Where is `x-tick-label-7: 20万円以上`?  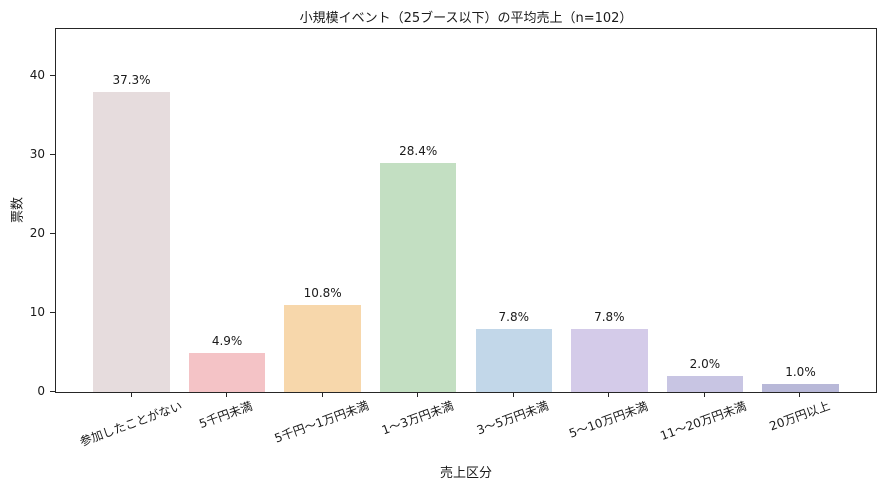
x-tick-label-7: 20万円以上 is located at coordinates (799, 416).